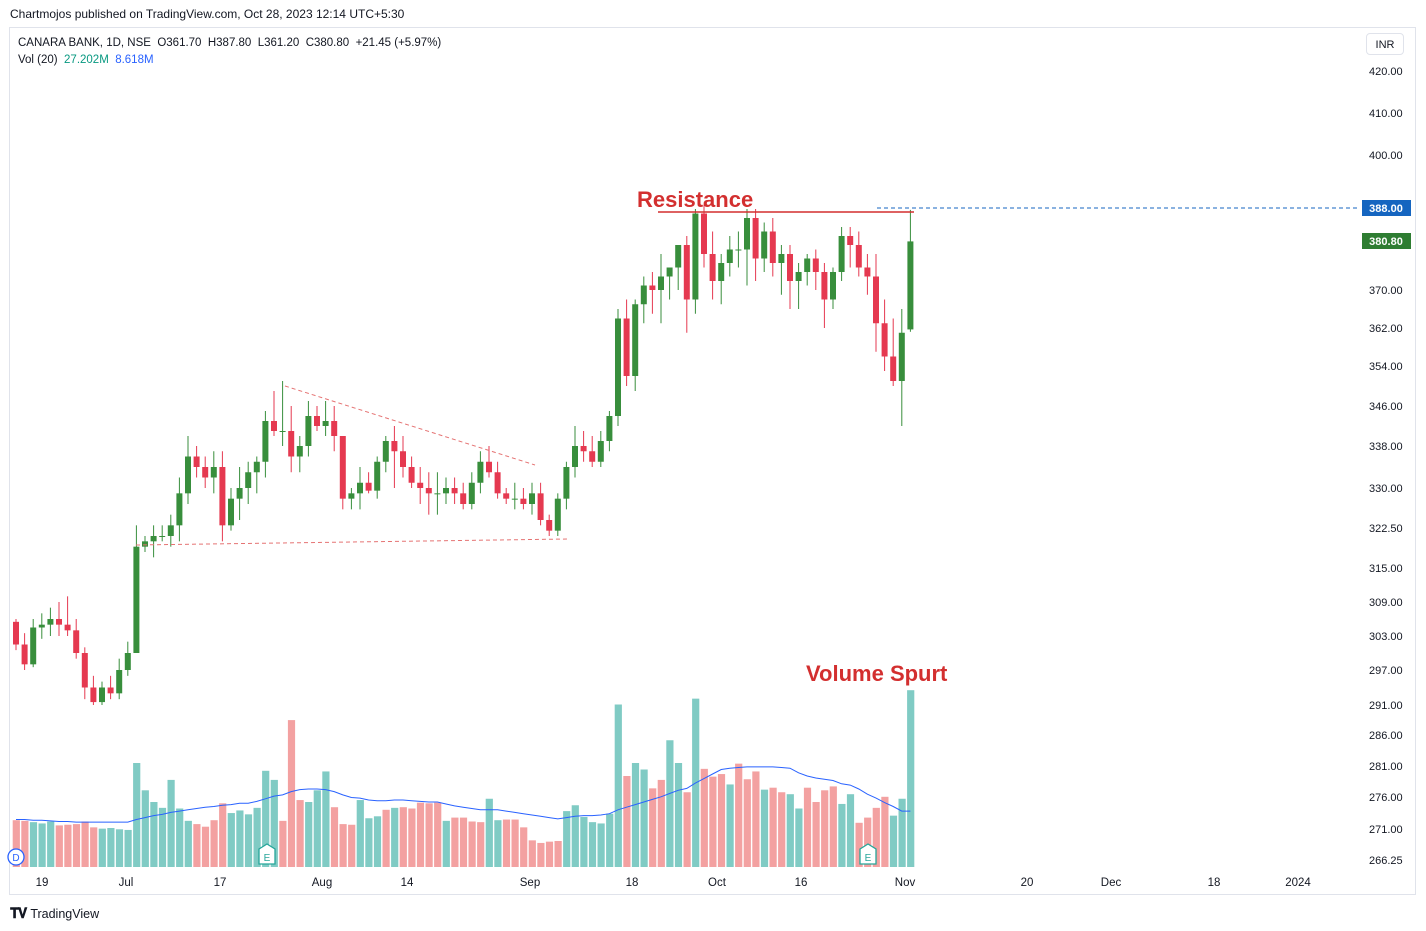 The height and width of the screenshot is (931, 1426). I want to click on time-tick-label: Aug, so click(322, 883).